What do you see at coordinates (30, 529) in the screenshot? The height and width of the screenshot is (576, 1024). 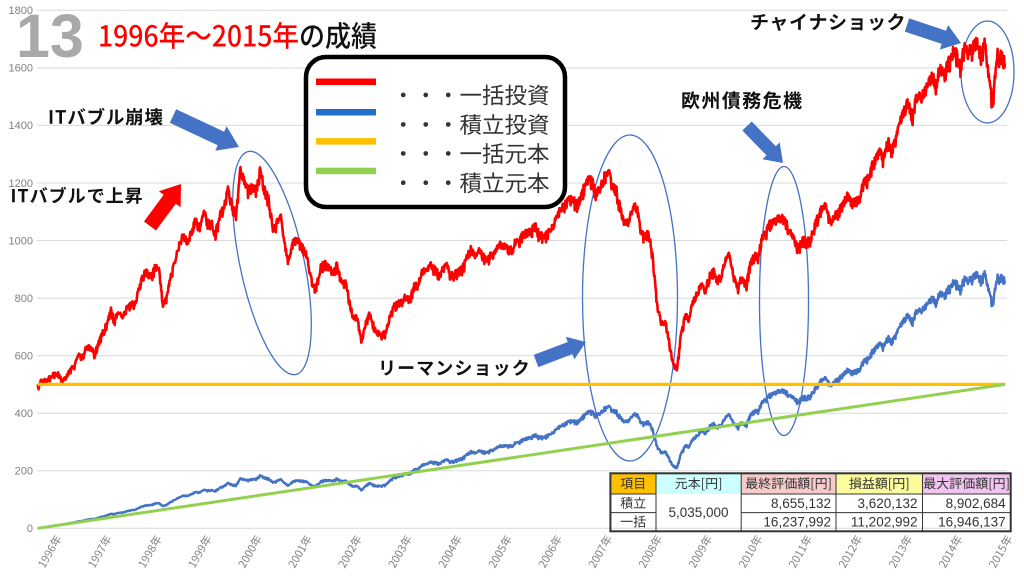 I see `svg-text: 0` at bounding box center [30, 529].